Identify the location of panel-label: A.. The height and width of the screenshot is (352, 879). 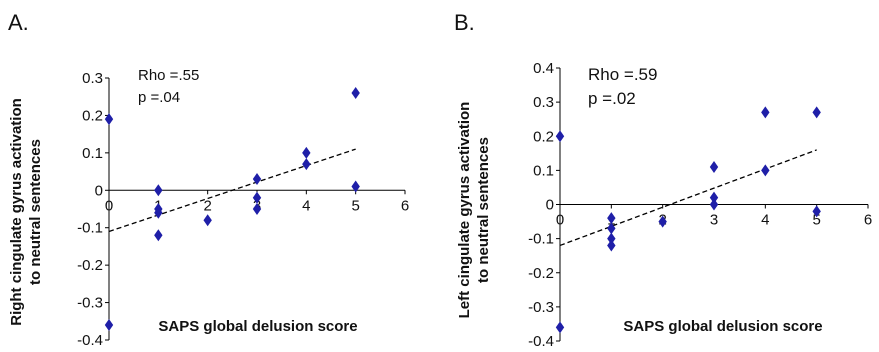
(18, 22).